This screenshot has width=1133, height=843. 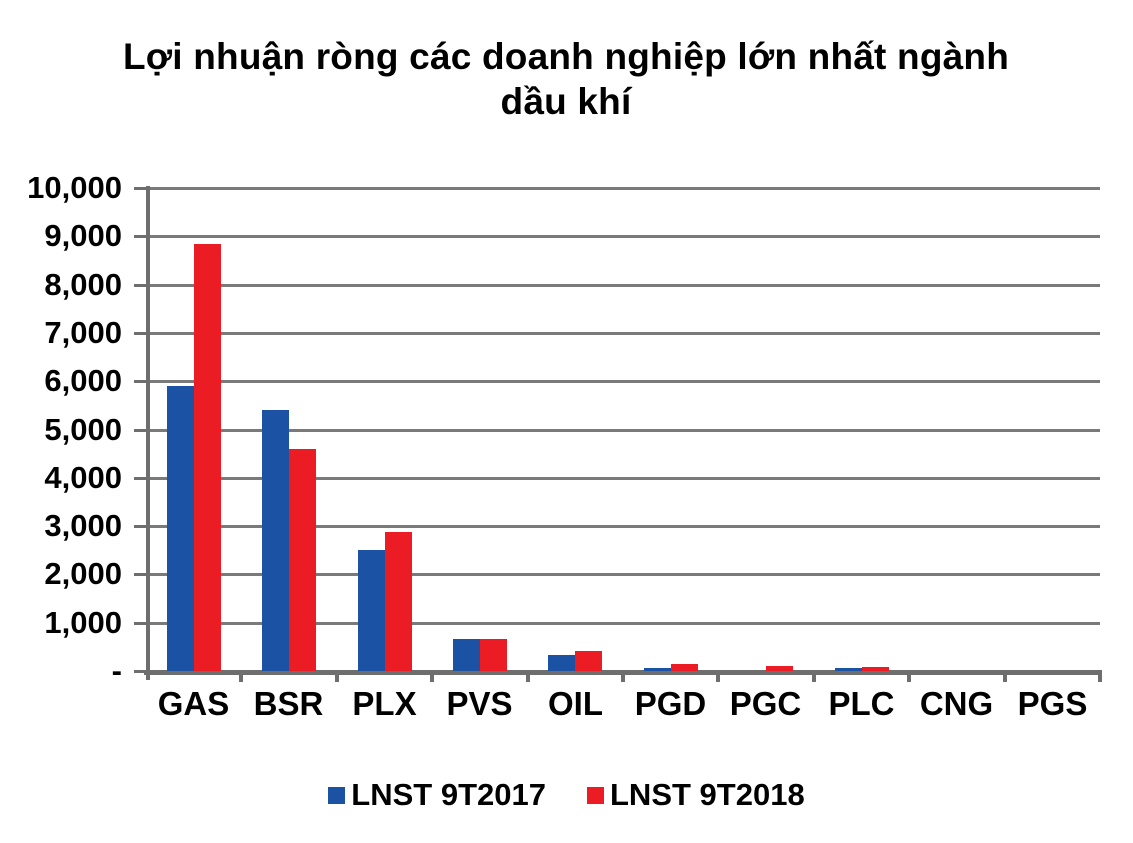 I want to click on bar-pgd-lnst-9t2018, so click(x=684, y=667).